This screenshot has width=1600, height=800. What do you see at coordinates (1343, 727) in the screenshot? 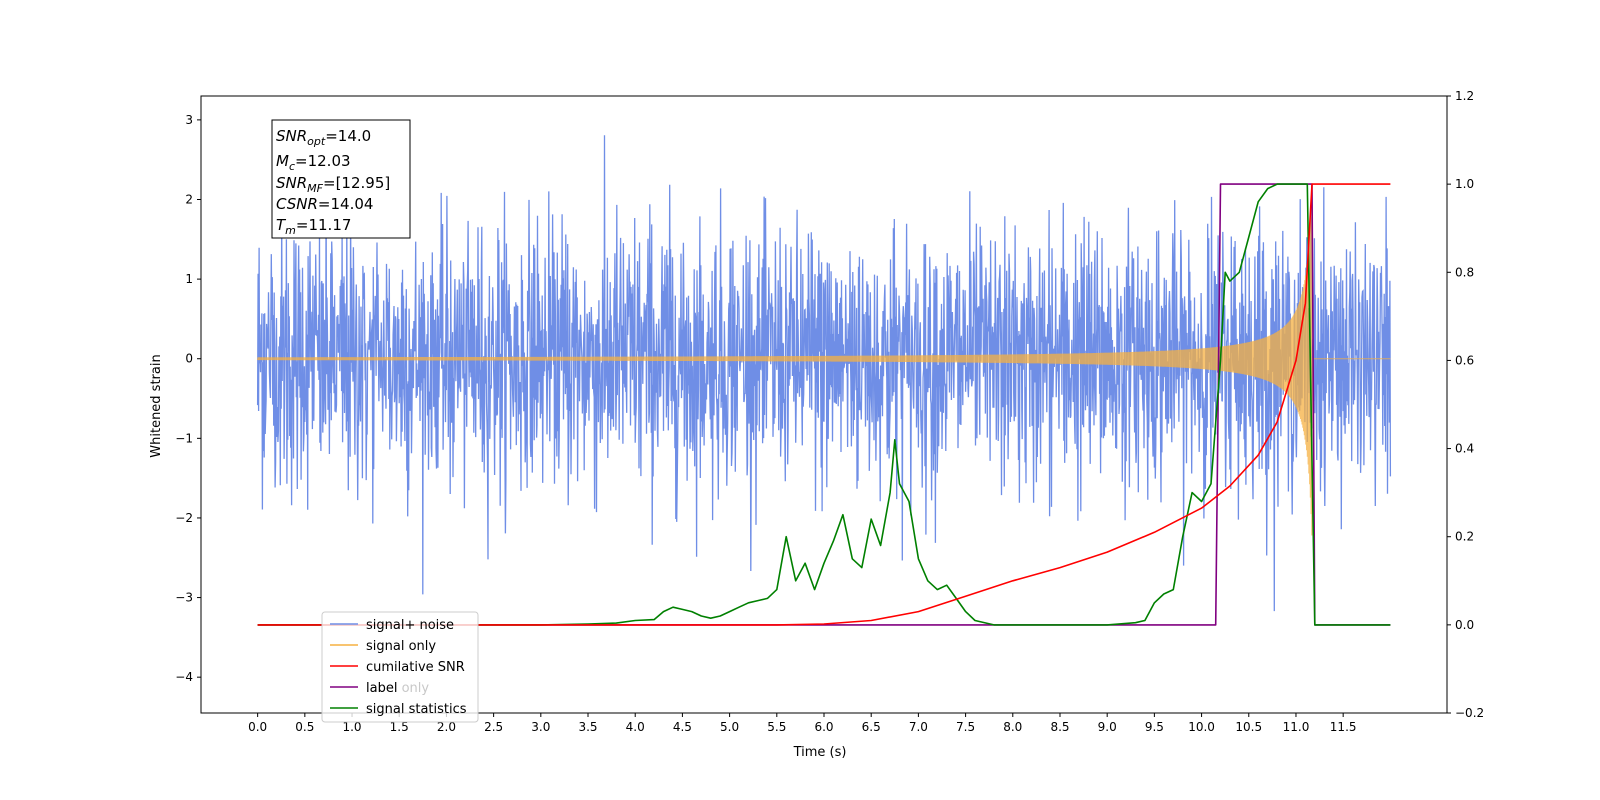
I see `x-tick-label: 11.5` at bounding box center [1343, 727].